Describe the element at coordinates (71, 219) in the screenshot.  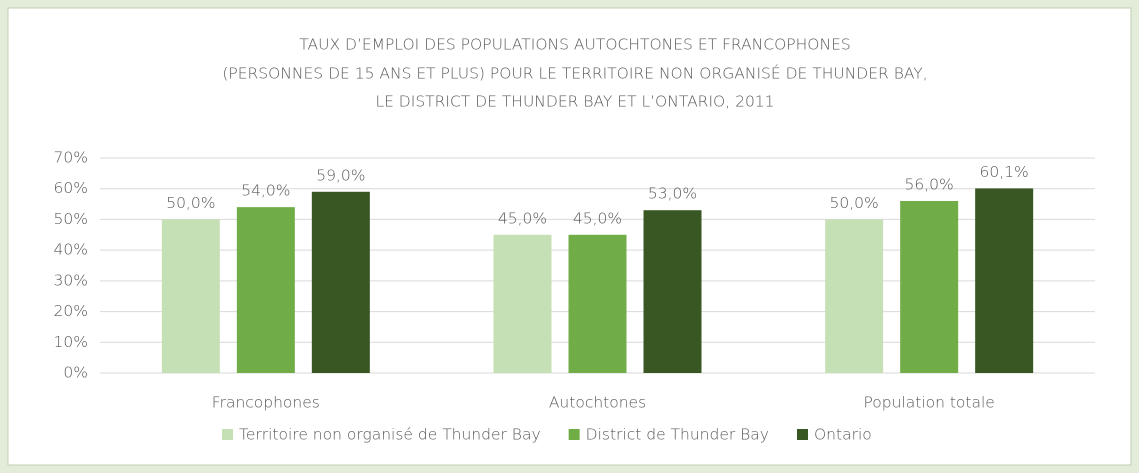
I see `y-tick-label: 50%` at that location.